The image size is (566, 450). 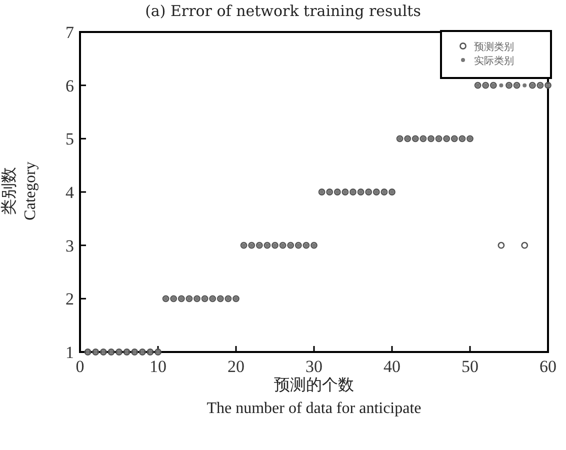 I want to click on y-tick-label: 1, so click(x=70, y=352).